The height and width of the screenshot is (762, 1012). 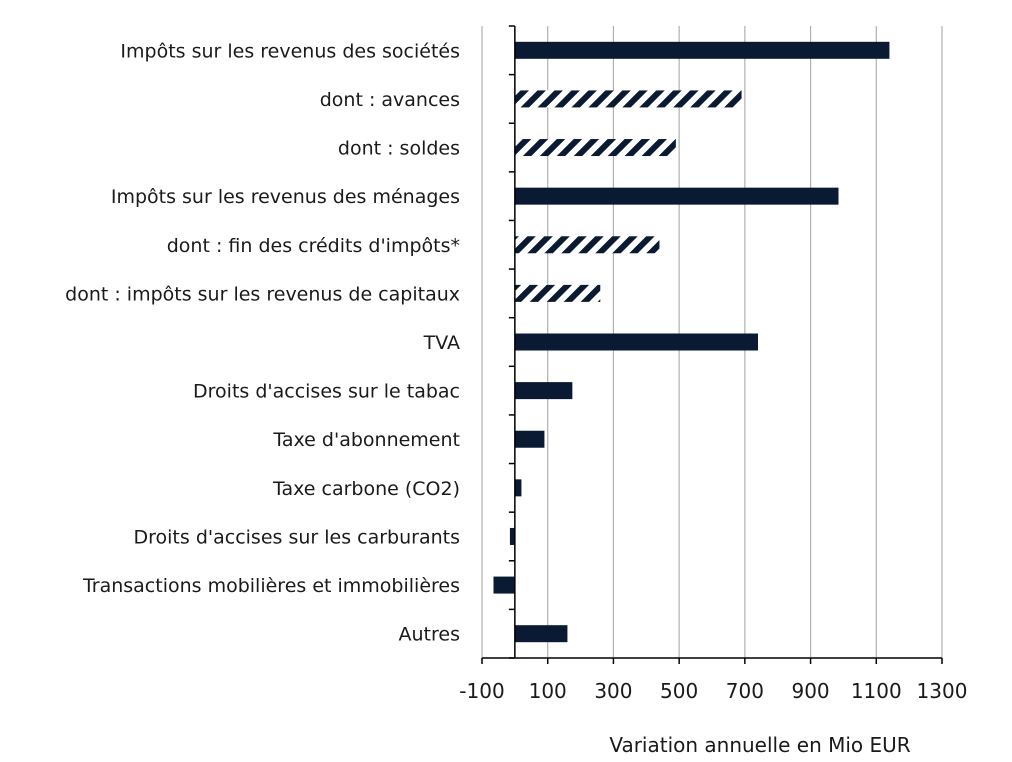 What do you see at coordinates (876, 691) in the screenshot?
I see `x-tick-label: 1100` at bounding box center [876, 691].